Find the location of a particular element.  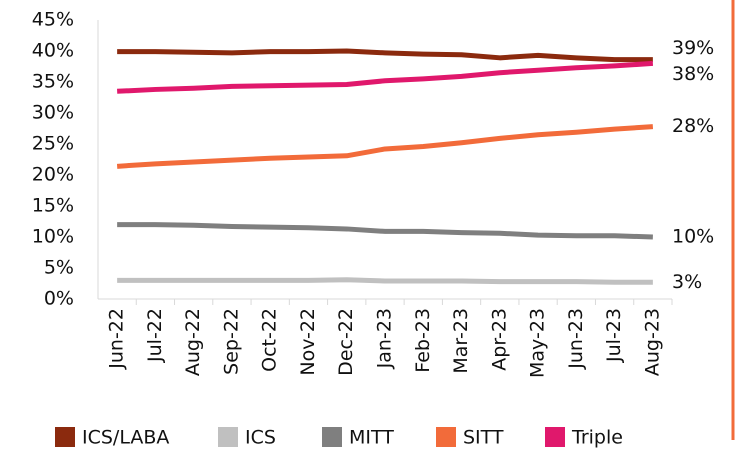

y-tick-label: 5% is located at coordinates (59, 268).